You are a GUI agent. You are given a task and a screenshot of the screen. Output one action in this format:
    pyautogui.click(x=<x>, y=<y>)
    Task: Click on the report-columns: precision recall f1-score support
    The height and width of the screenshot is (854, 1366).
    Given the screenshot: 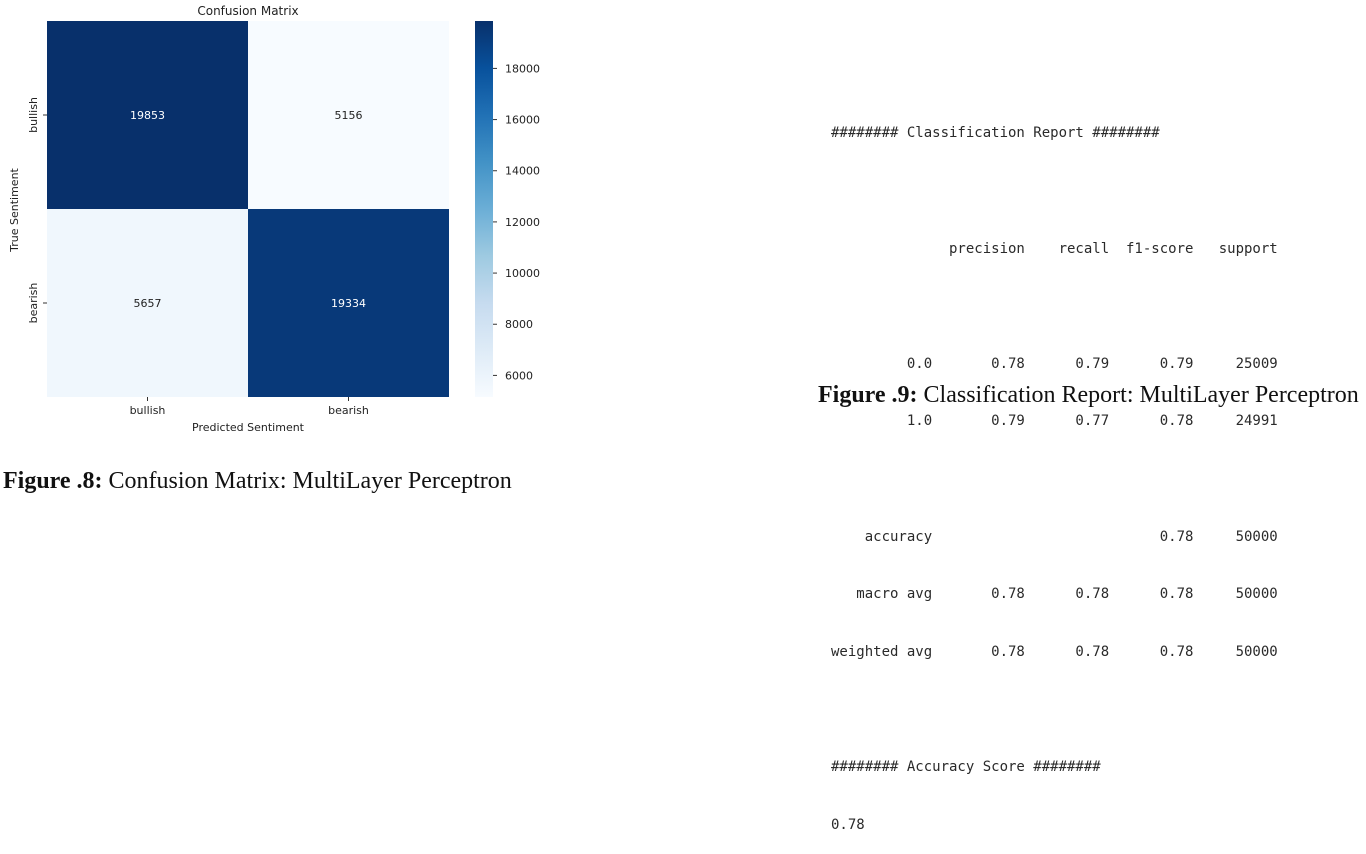 What is the action you would take?
    pyautogui.click(x=1054, y=248)
    